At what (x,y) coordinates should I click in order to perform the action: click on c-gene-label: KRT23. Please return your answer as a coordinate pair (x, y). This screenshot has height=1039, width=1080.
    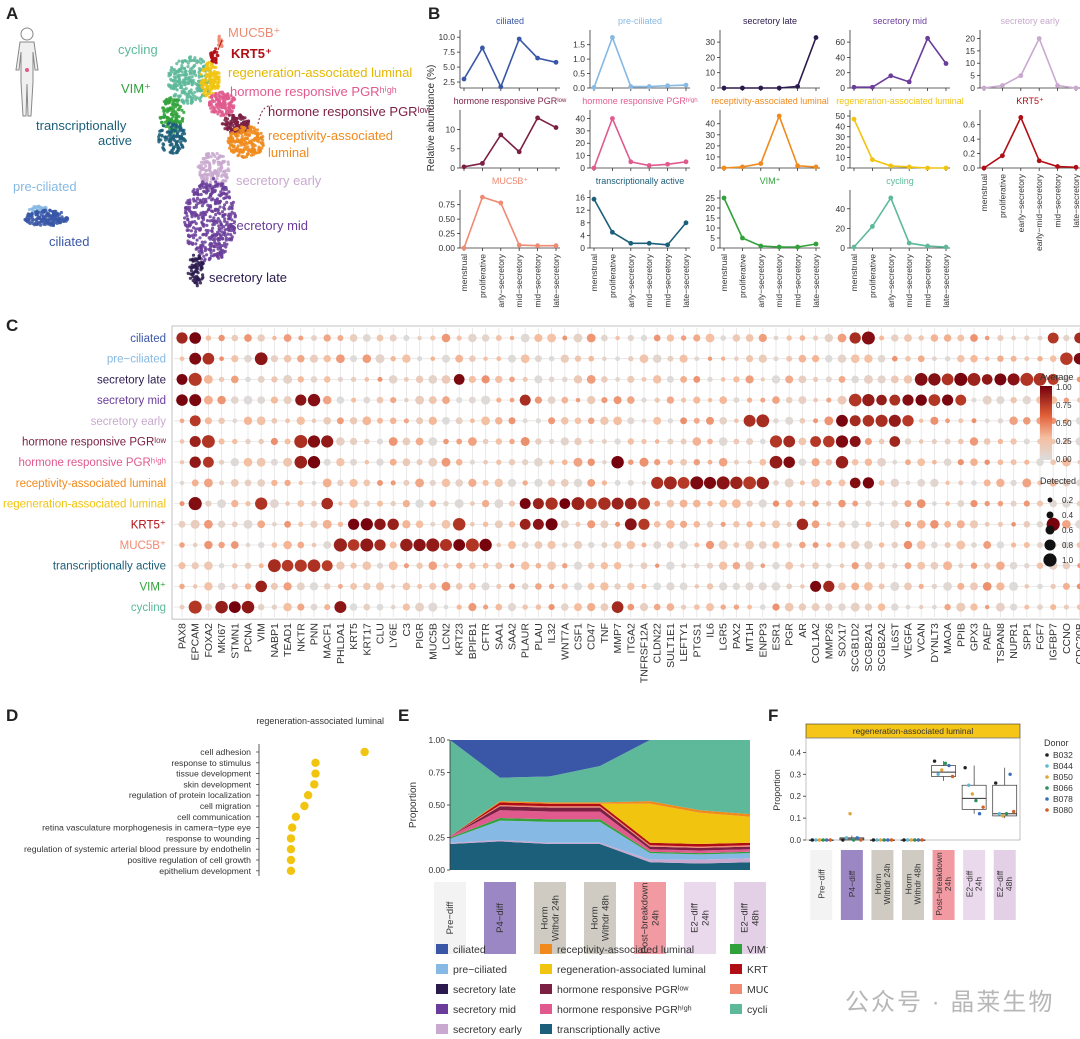
    Looking at the image, I should click on (460, 639).